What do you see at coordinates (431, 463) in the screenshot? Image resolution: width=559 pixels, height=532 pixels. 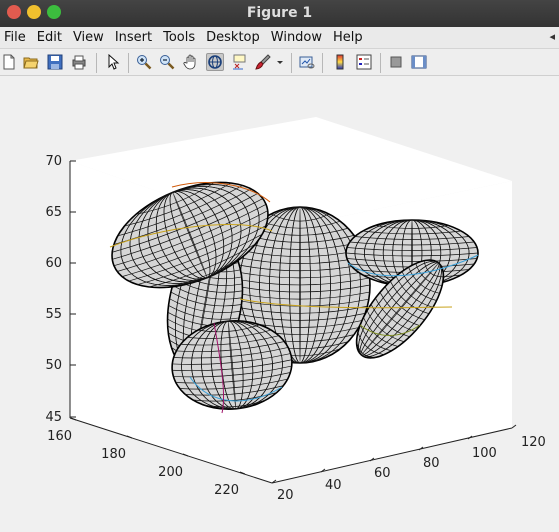 I see `y-tick-label: 80` at bounding box center [431, 463].